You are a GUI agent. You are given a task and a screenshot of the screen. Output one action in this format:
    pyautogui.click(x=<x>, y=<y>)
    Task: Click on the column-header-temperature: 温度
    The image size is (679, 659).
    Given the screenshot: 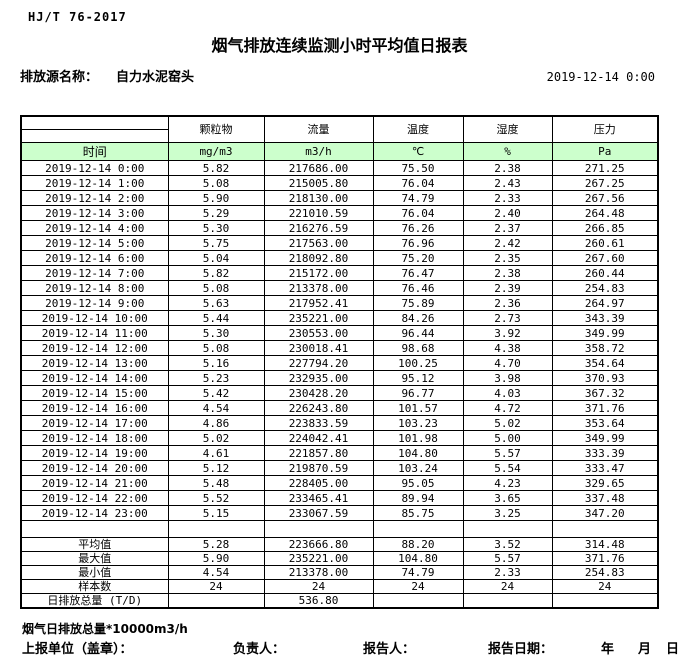 What is the action you would take?
    pyautogui.click(x=418, y=129)
    